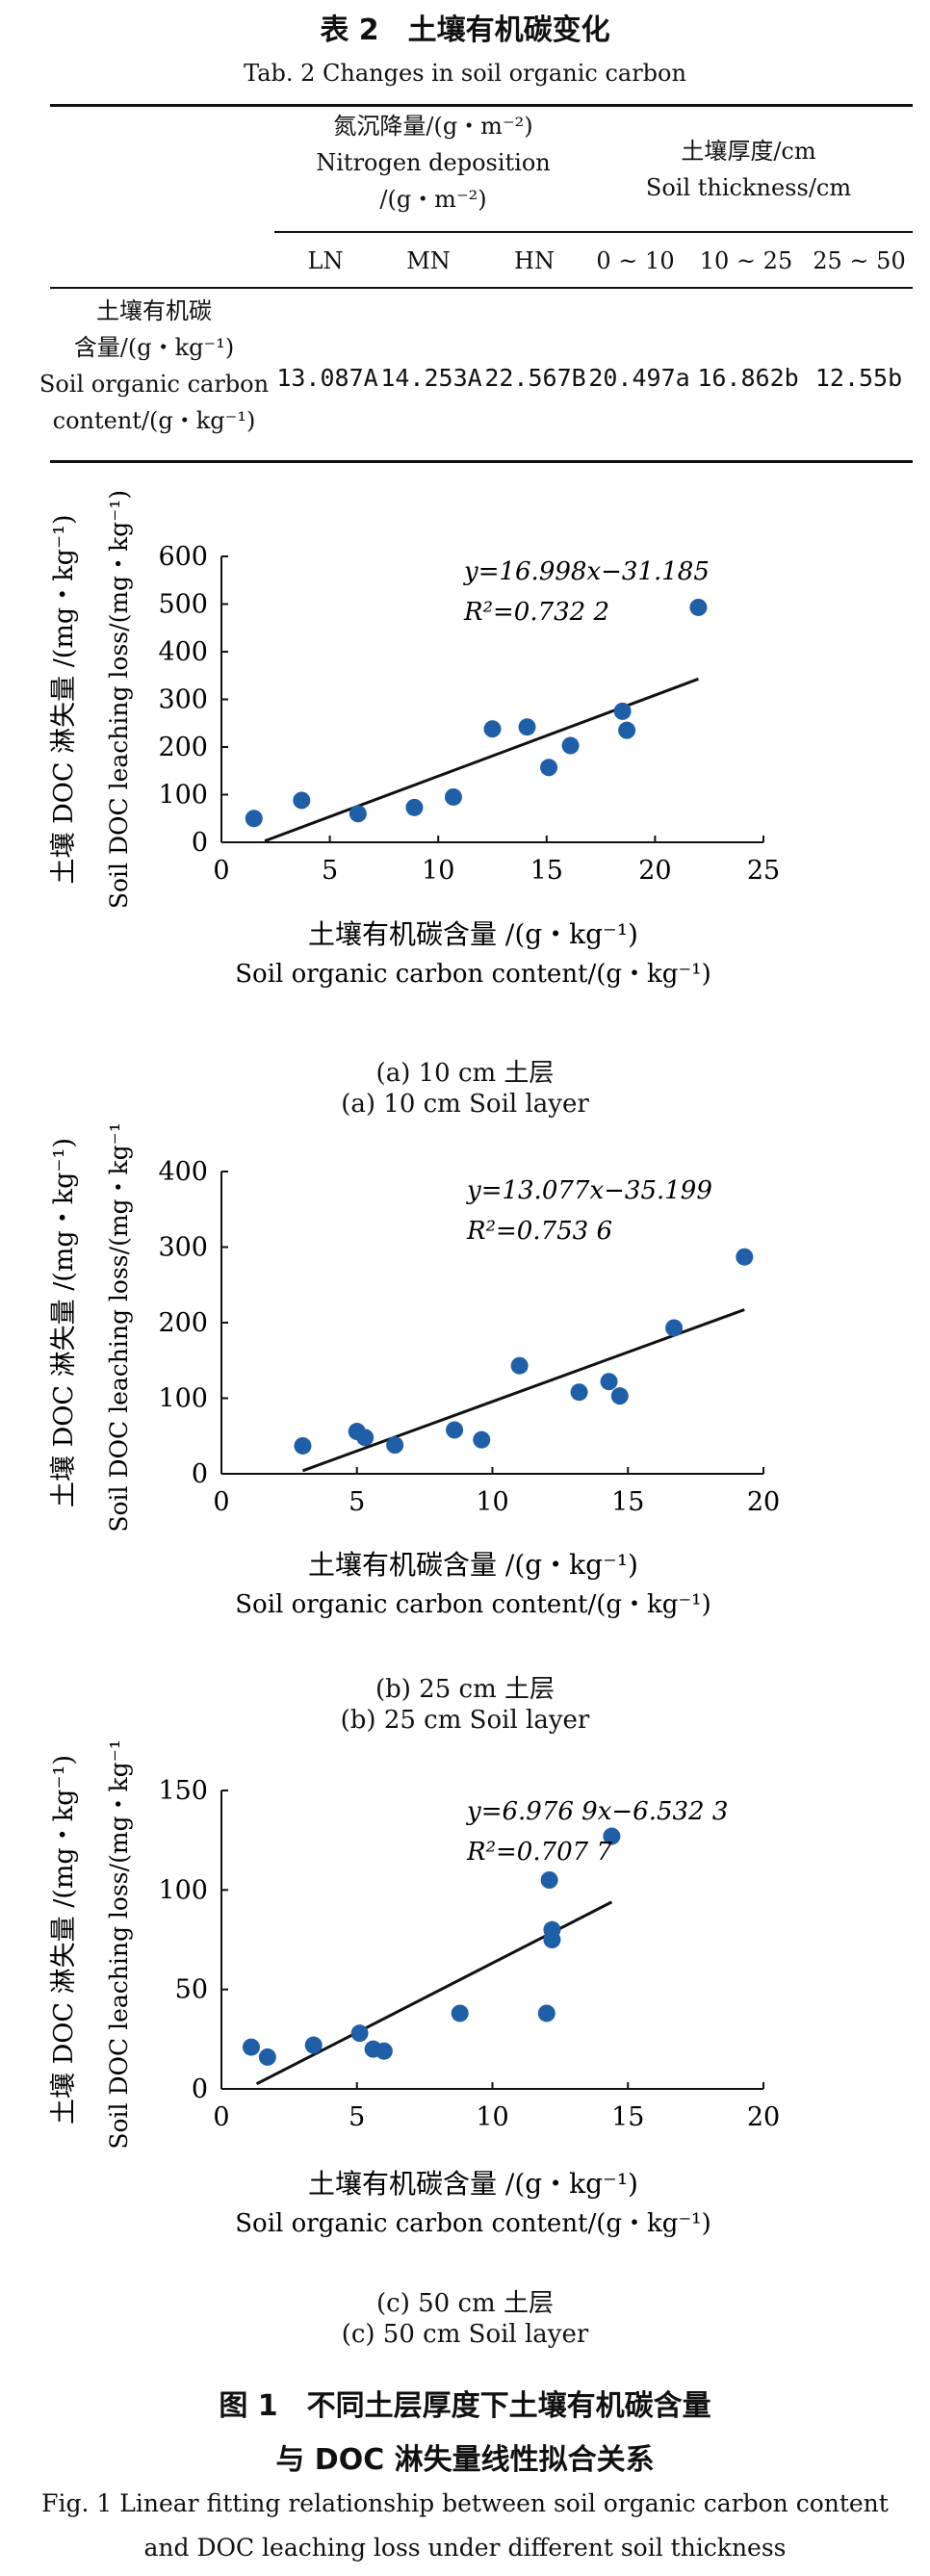  Describe the element at coordinates (154, 311) in the screenshot. I see `row-label-line1: 土壤有机碳` at that location.